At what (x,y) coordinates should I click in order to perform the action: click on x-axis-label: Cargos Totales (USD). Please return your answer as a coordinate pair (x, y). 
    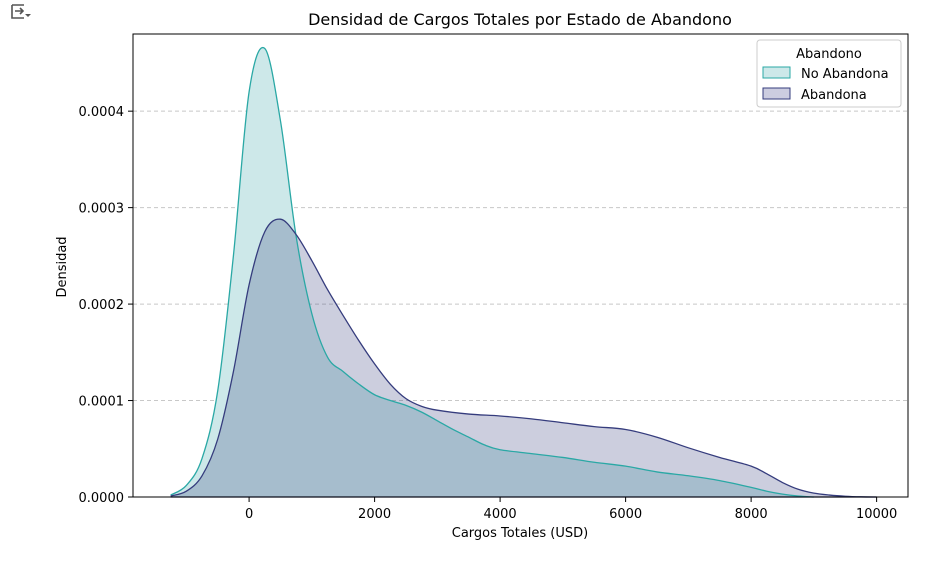
    Looking at the image, I should click on (520, 533).